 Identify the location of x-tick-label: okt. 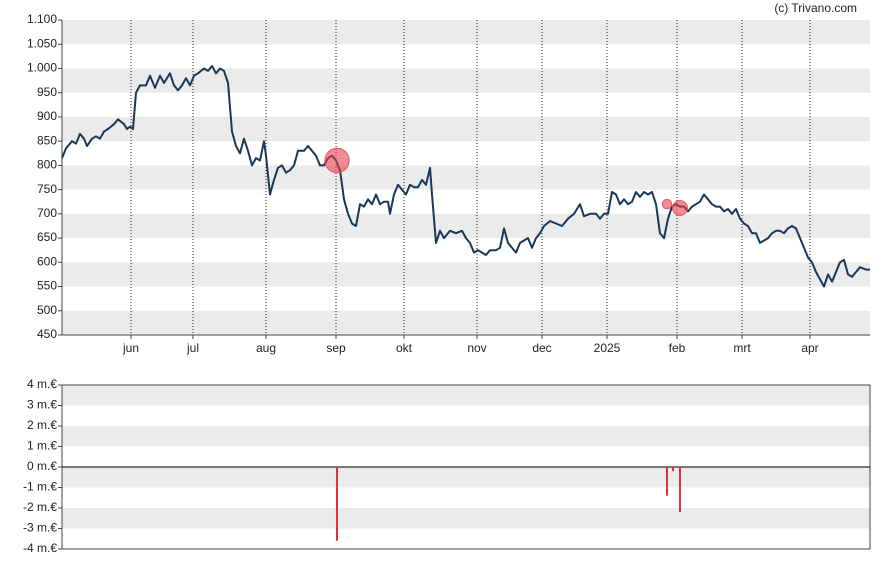
(404, 348).